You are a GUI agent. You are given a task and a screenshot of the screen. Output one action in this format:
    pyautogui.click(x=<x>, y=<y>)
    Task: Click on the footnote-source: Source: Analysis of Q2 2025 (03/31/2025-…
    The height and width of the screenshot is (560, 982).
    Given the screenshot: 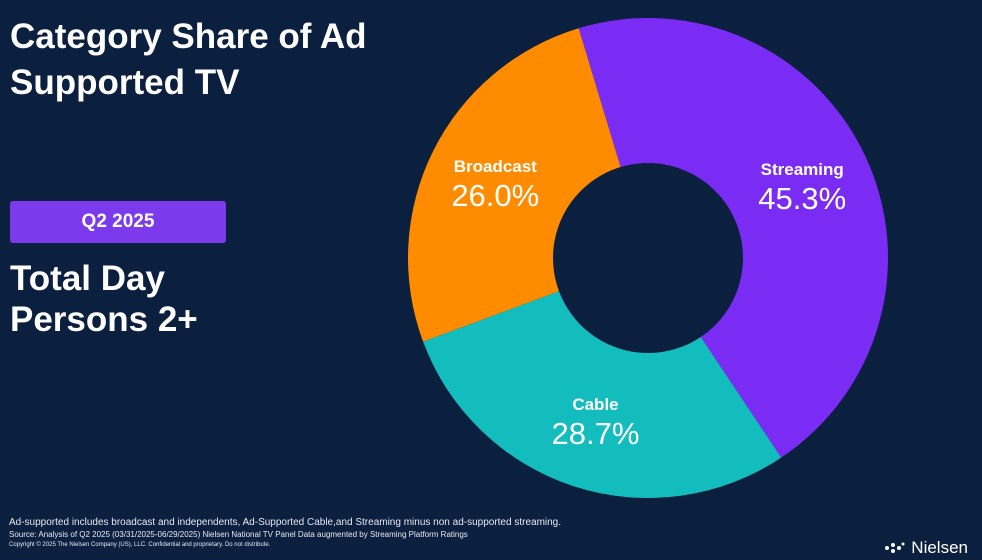 What is the action you would take?
    pyautogui.click(x=238, y=534)
    